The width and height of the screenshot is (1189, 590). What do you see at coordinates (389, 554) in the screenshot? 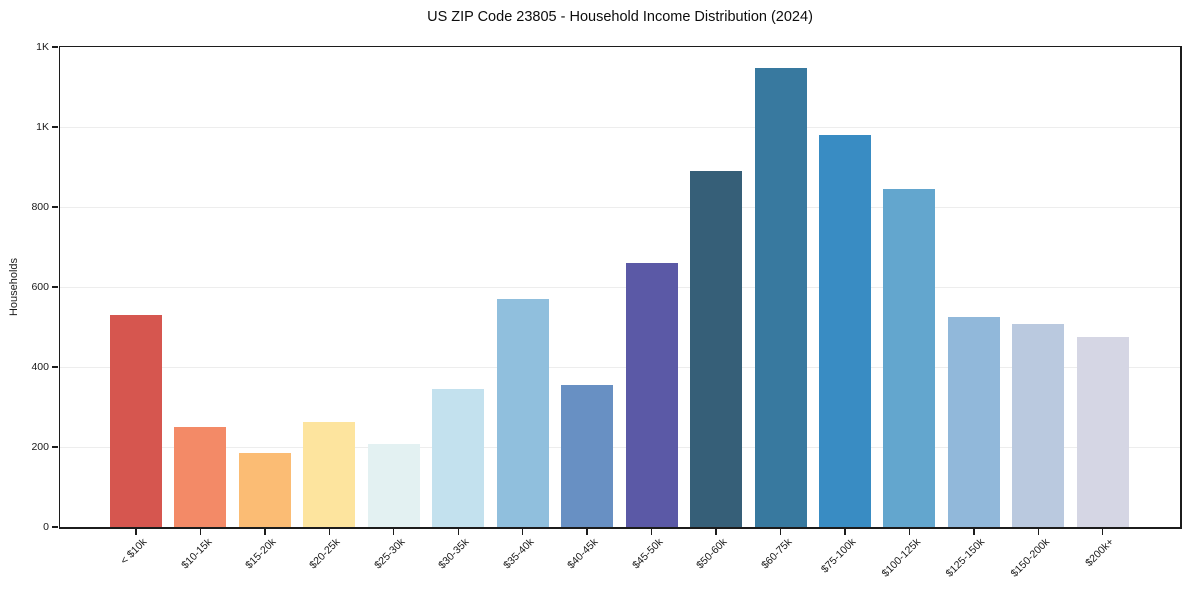
I see `x-tick-label: $25-30k` at bounding box center [389, 554].